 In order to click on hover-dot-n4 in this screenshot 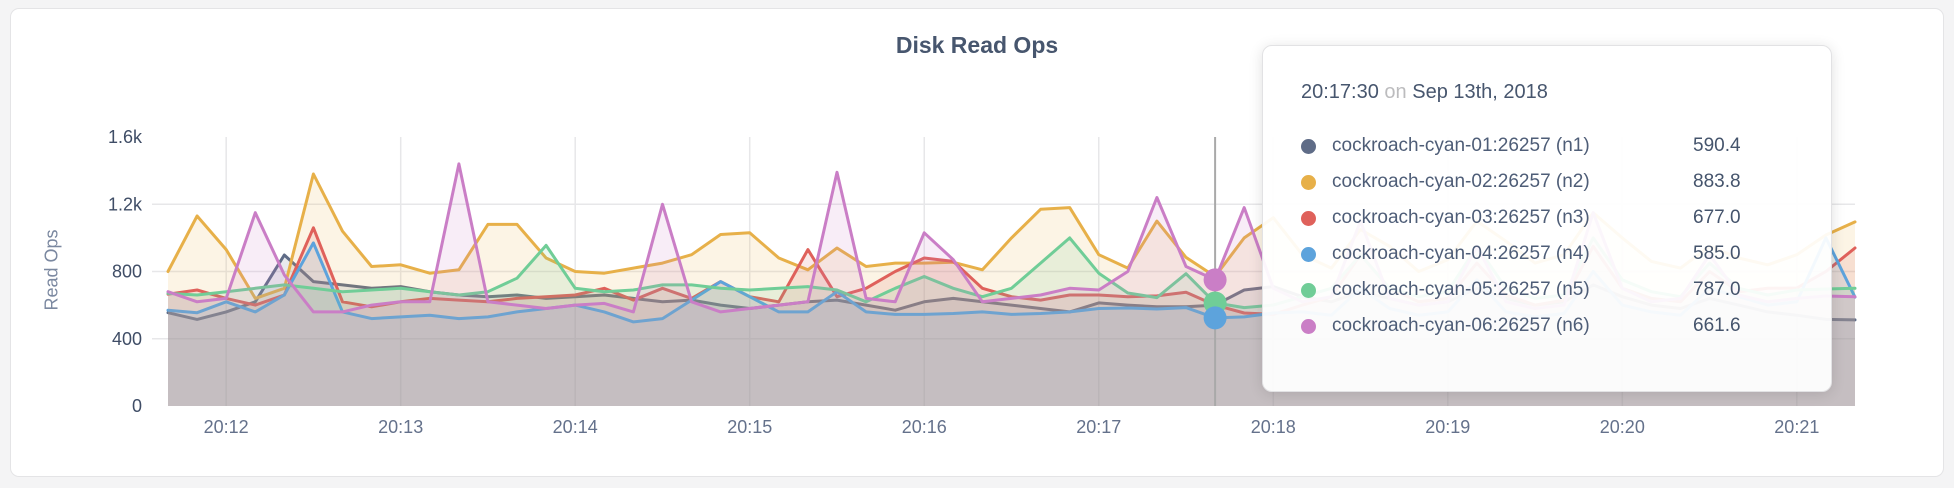, I will do `click(1215, 318)`.